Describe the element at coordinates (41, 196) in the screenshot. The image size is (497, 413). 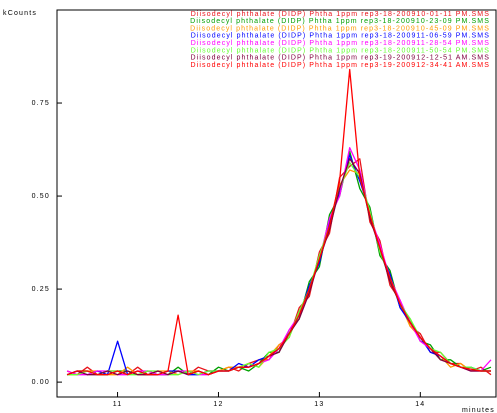
I see `y-tick-label: 0.50` at that location.